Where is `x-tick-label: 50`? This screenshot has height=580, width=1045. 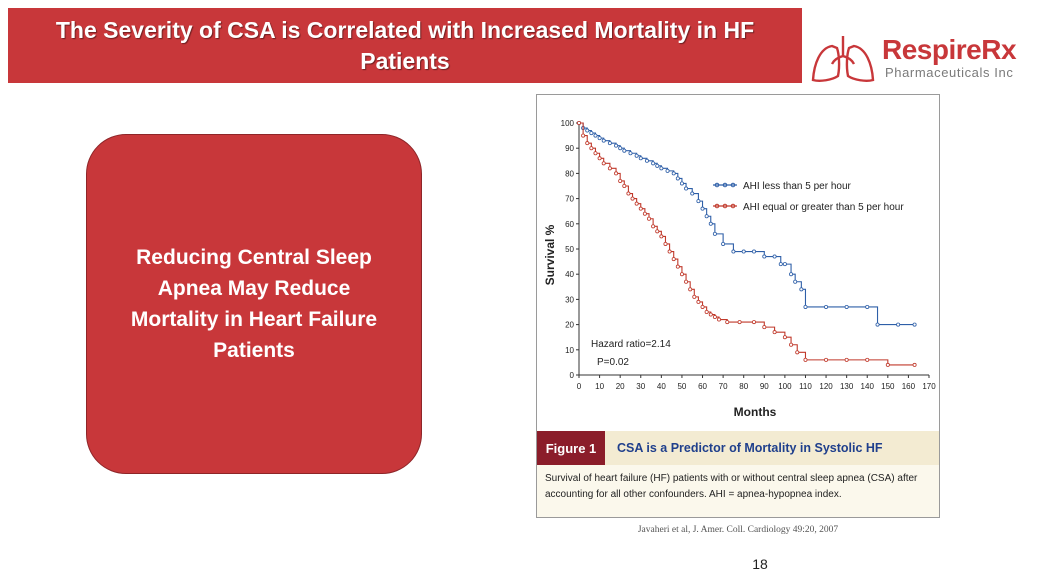
x-tick-label: 50 is located at coordinates (681, 386).